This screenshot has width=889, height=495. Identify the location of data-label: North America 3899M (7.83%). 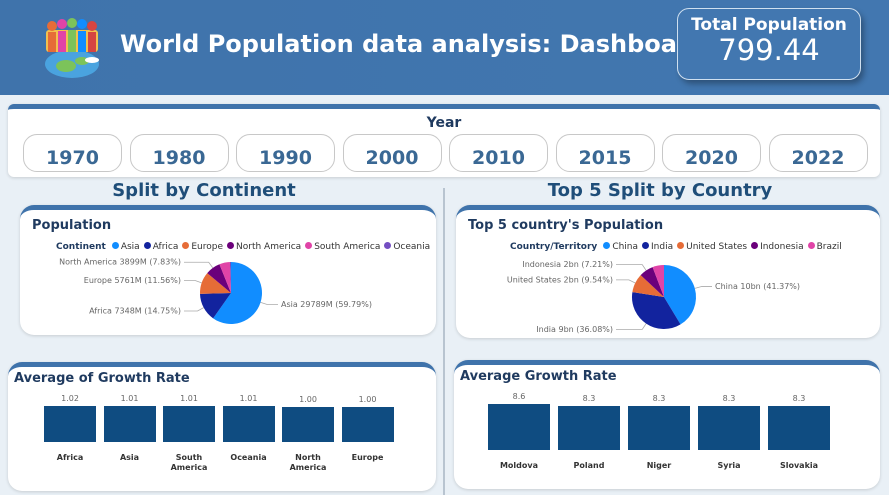
(120, 262).